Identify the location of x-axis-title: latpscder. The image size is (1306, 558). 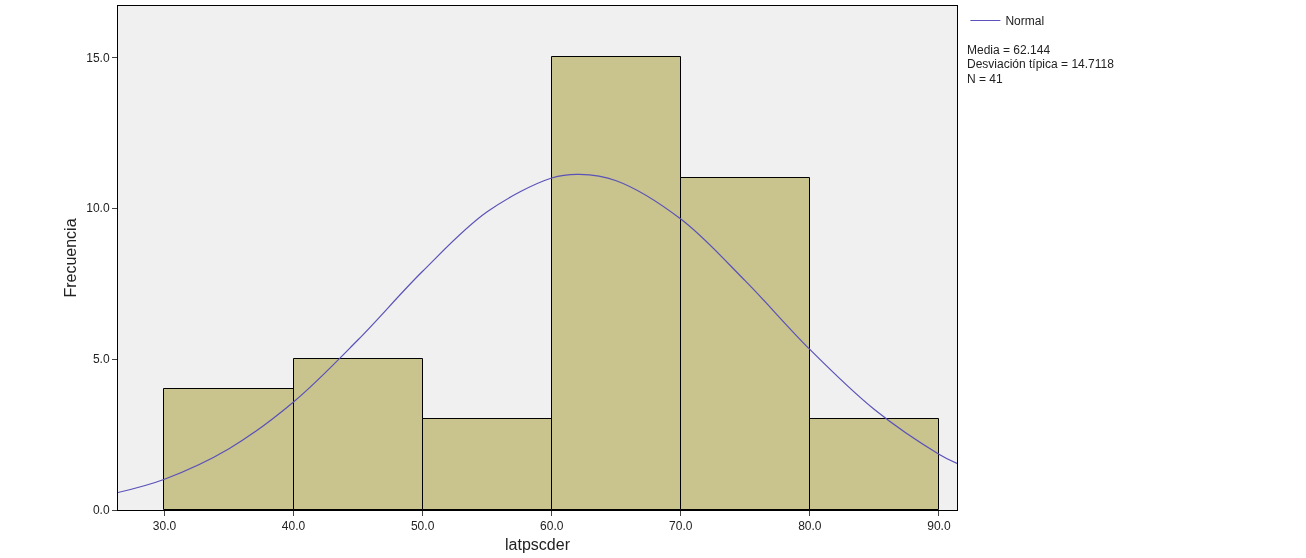
(538, 545).